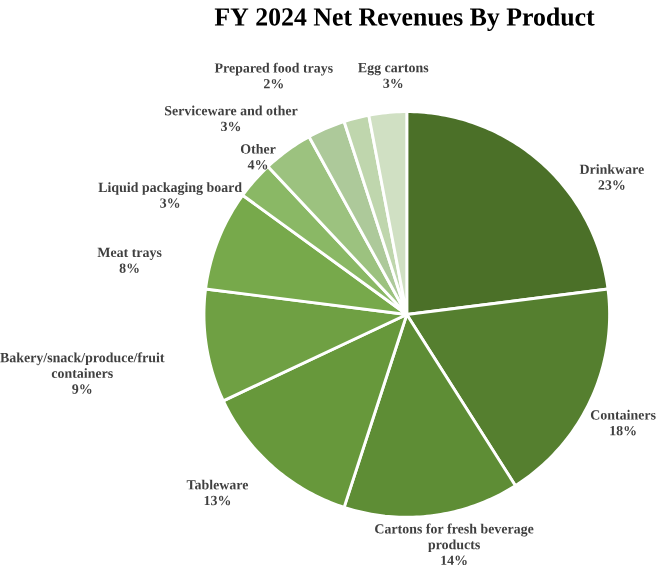  Describe the element at coordinates (404, 19) in the screenshot. I see `chart-title: FY 2024 Net Revenues By Product` at that location.